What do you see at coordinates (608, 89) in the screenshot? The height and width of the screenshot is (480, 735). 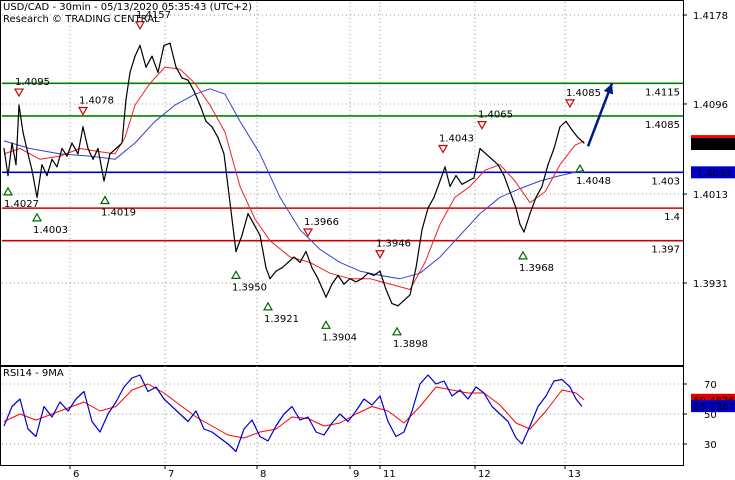 I see `projection-arrow-head` at bounding box center [608, 89].